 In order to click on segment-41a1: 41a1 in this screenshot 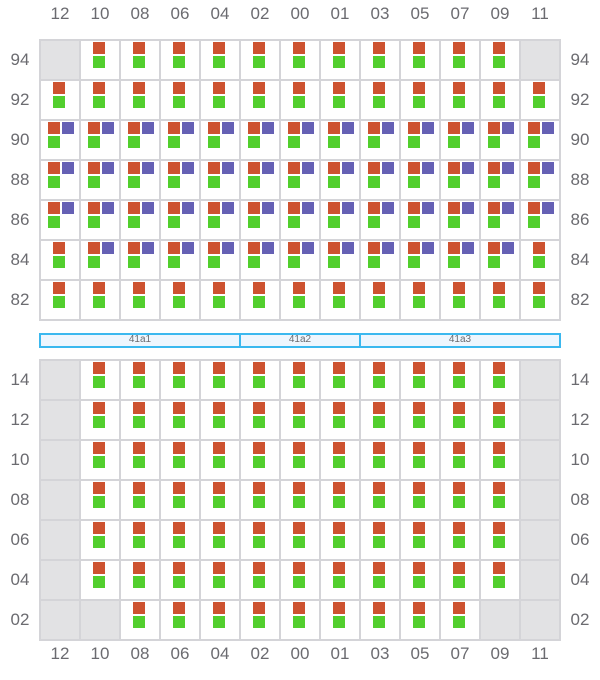, I will do `click(140, 340)`.